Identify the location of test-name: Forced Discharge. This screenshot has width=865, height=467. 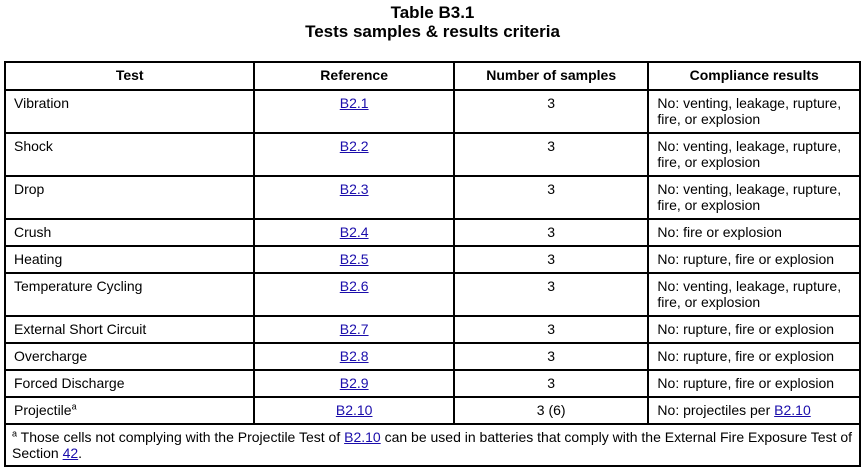
(129, 383).